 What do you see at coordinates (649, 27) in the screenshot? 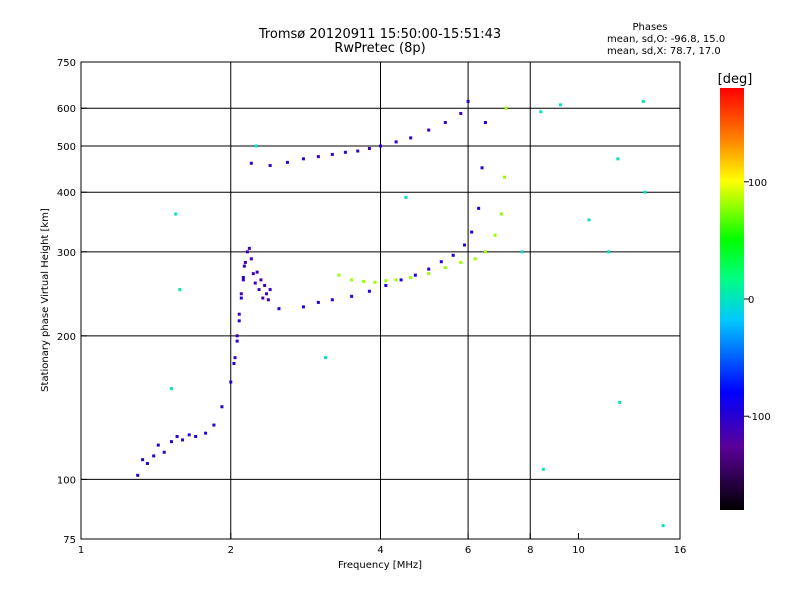
I see `stats-heading: Phases` at bounding box center [649, 27].